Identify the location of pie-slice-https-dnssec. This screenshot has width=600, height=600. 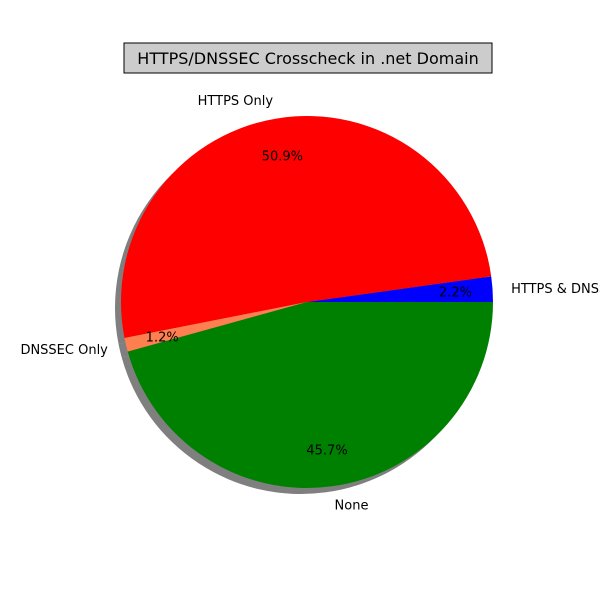
(400, 289).